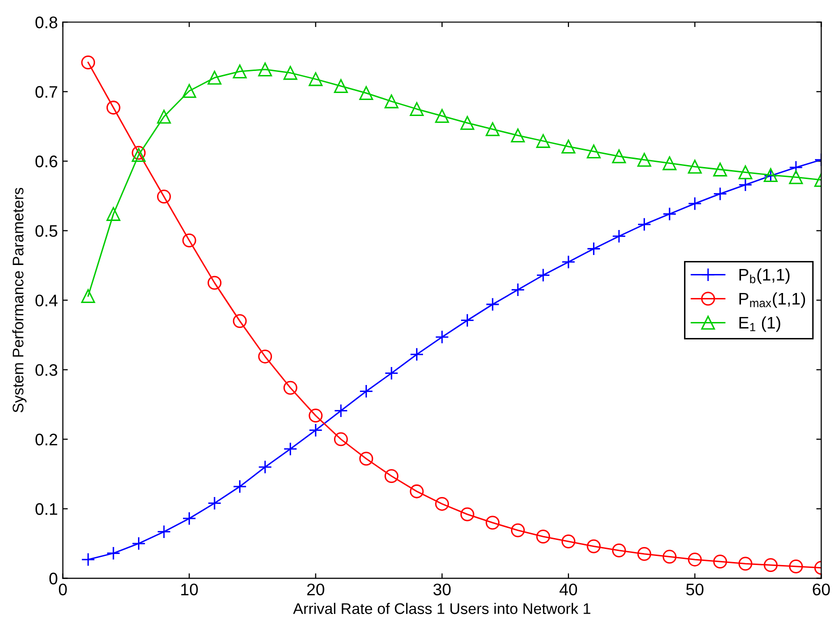 The height and width of the screenshot is (632, 838). Describe the element at coordinates (46, 300) in the screenshot. I see `y-tick-label: 0.4` at that location.